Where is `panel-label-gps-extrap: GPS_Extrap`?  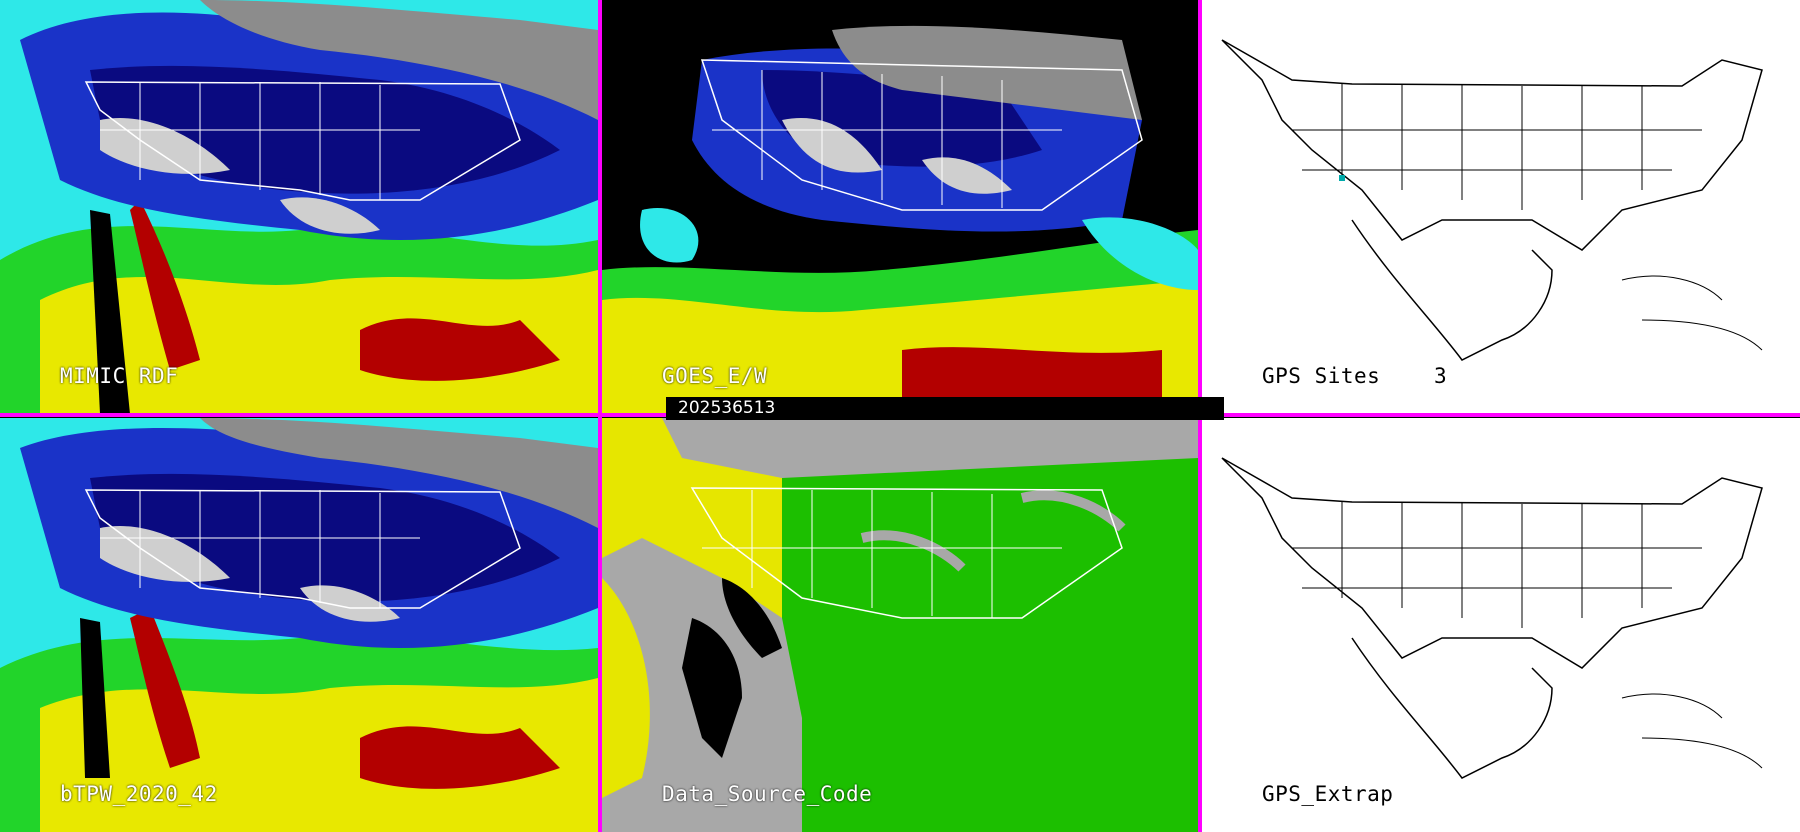
panel-label-gps-extrap: GPS_Extrap is located at coordinates (1328, 794).